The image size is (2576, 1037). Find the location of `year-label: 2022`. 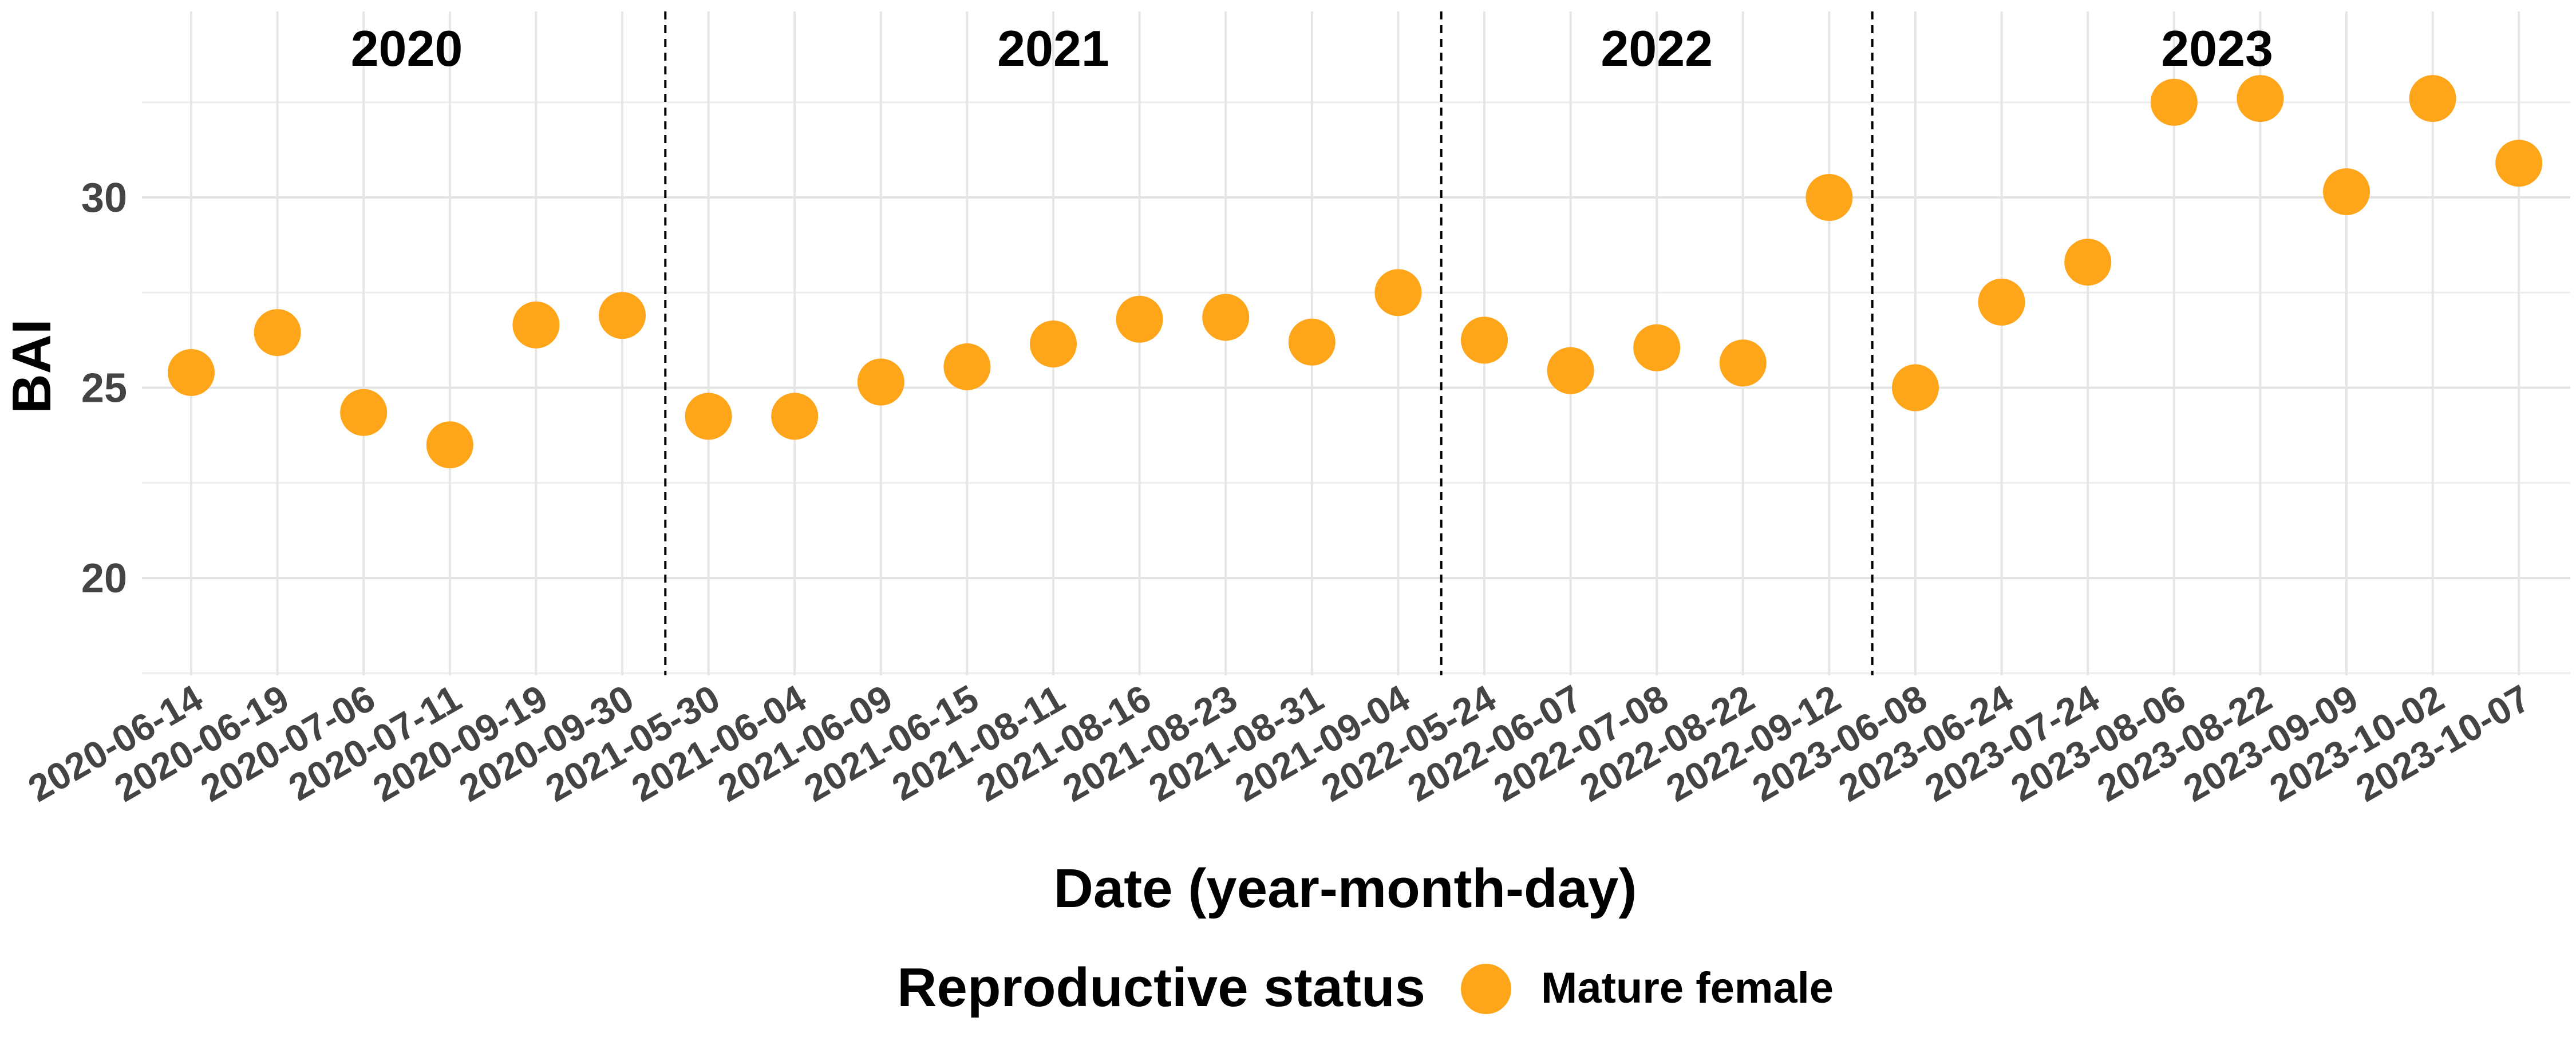

year-label: 2022 is located at coordinates (1657, 48).